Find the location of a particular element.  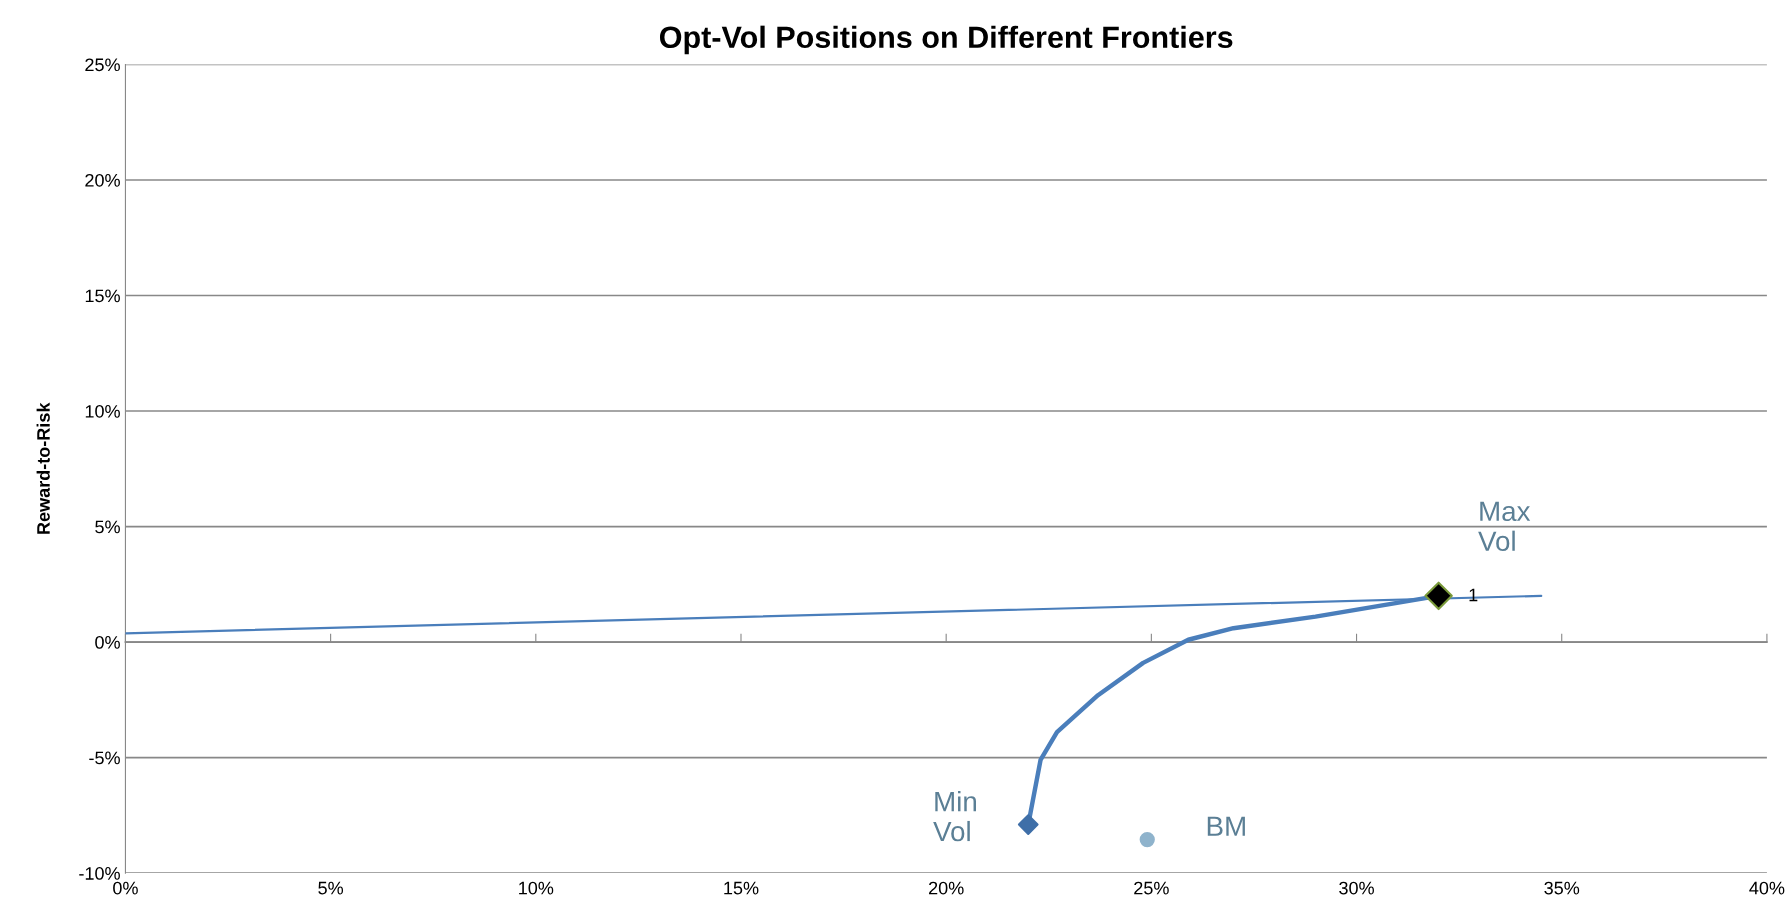

x-tick-label: 5% is located at coordinates (331, 888).